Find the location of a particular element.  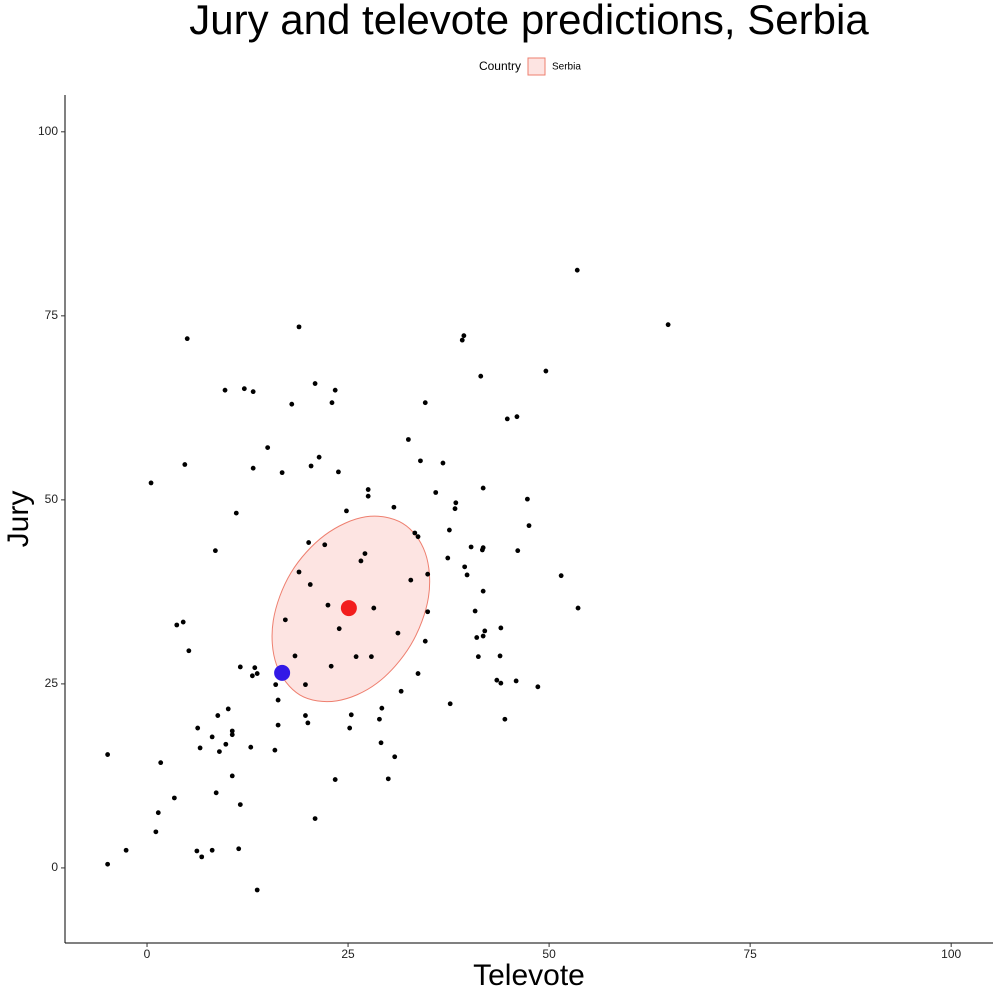

y-tick-label: 50 is located at coordinates (52, 499).